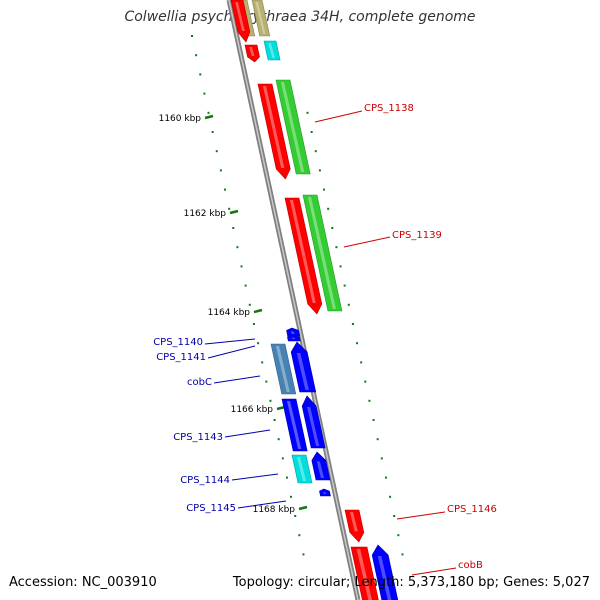 Image resolution: width=600 pixels, height=600 pixels. What do you see at coordinates (199, 382) in the screenshot?
I see `gene-label: cobC` at bounding box center [199, 382].